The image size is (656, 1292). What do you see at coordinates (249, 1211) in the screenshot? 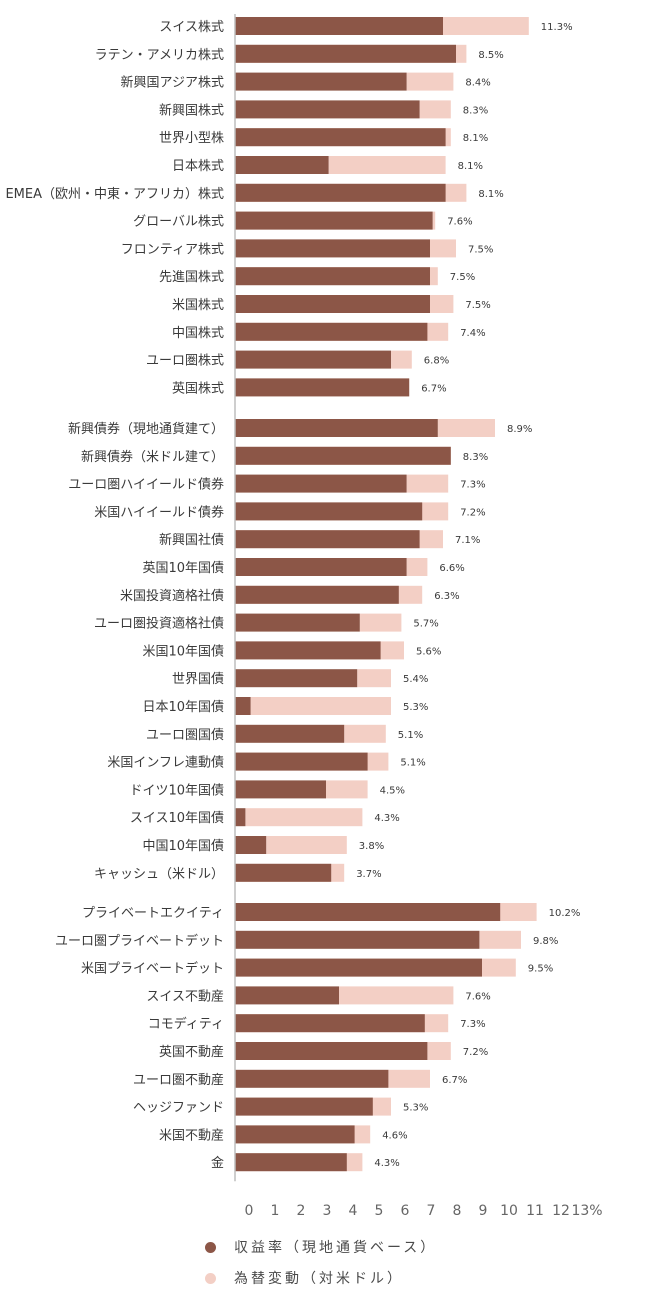
I see `x-tick-label: 0` at bounding box center [249, 1211].